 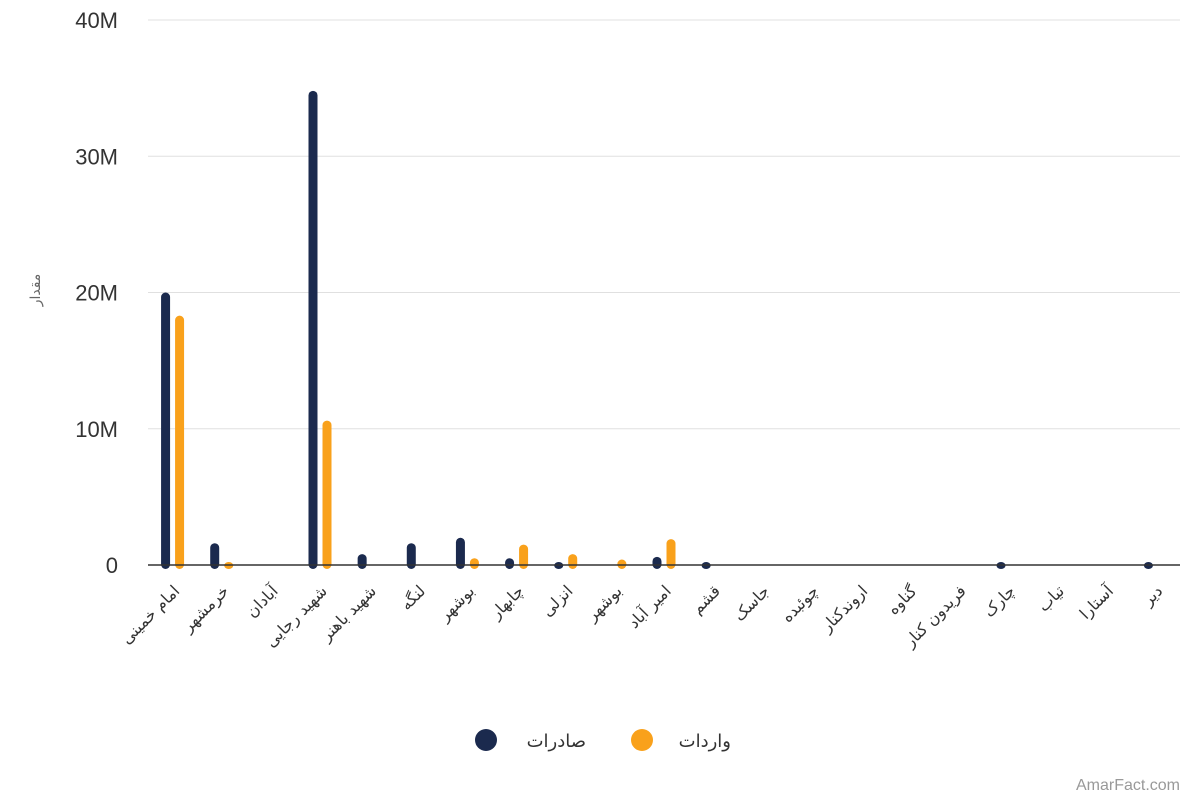 I want to click on x-tick-label: خرمشهر, so click(x=206, y=609).